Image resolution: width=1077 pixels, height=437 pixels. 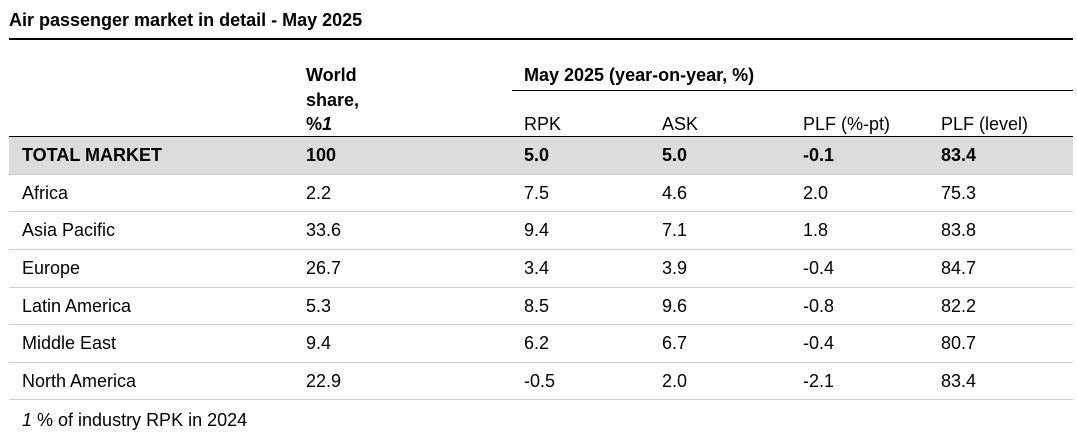 I want to click on row-asia-pacific-share: 33.6, so click(x=324, y=230).